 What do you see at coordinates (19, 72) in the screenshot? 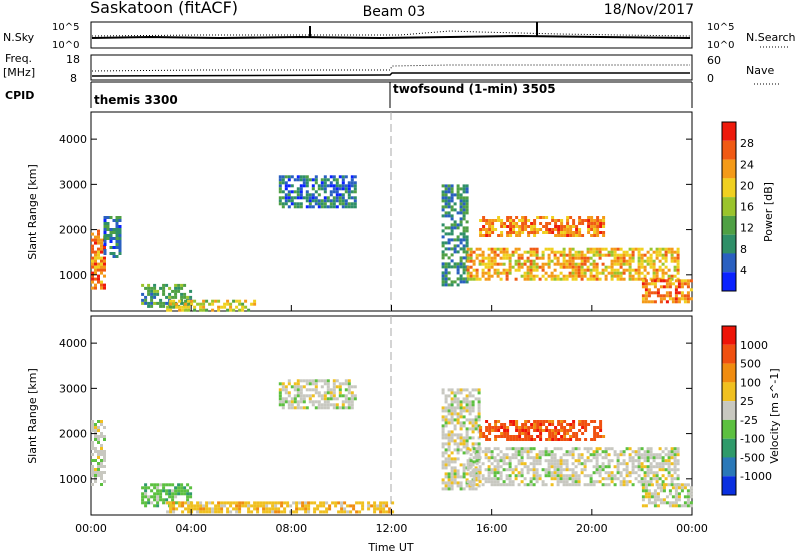
I see `freq-unit: [MHz]` at bounding box center [19, 72].